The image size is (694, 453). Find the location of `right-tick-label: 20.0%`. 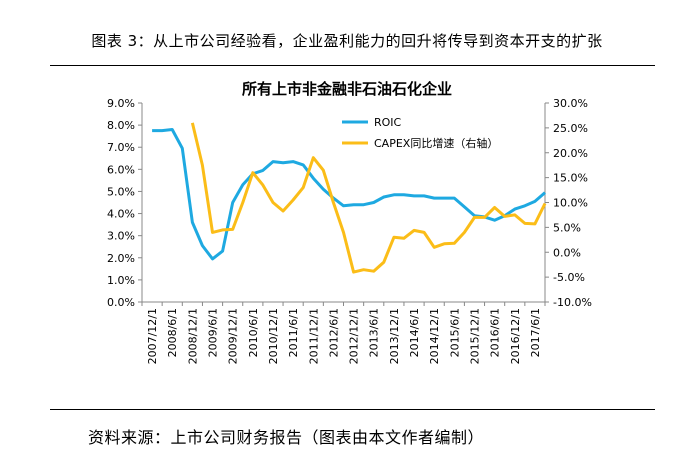

right-tick-label: 20.0% is located at coordinates (570, 153).